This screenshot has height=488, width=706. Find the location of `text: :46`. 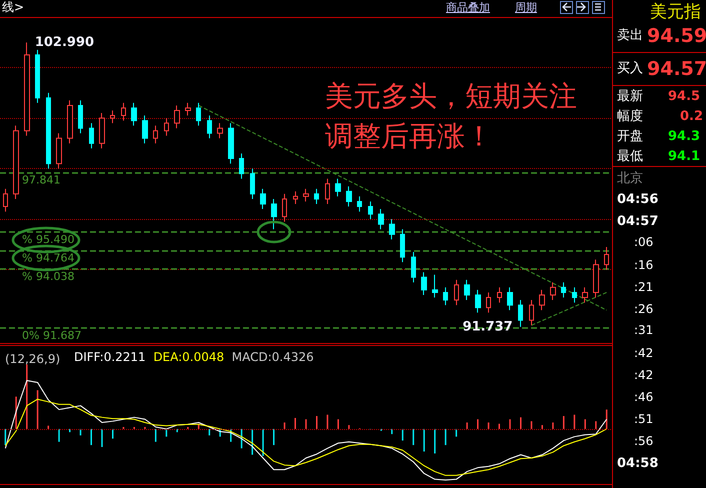

text: :46 is located at coordinates (644, 397).